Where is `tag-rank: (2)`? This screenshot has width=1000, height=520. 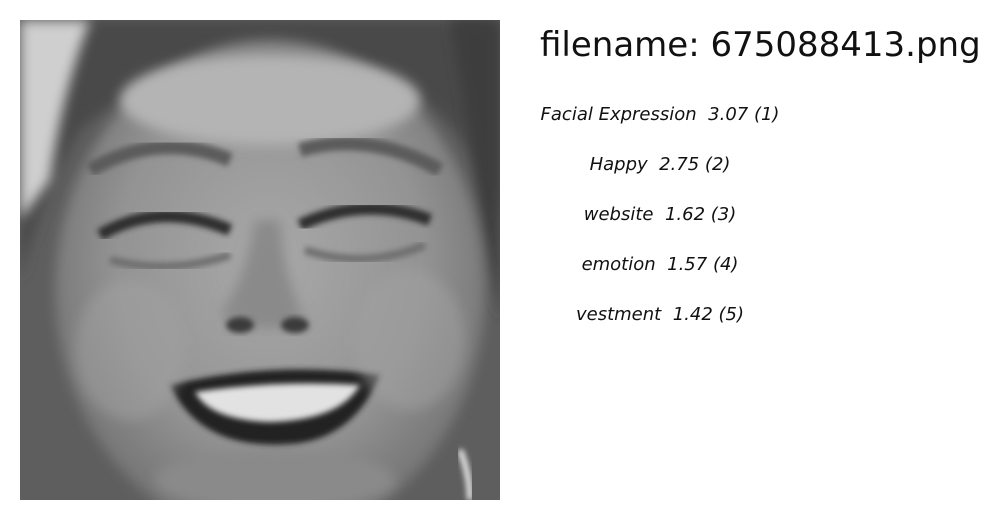 tag-rank: (2) is located at coordinates (717, 164).